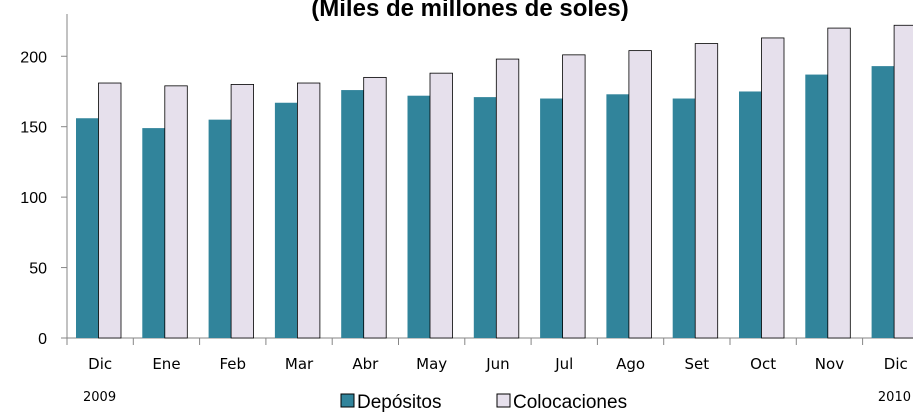 This screenshot has height=412, width=913. Describe the element at coordinates (483, 402) in the screenshot. I see `legend: Depósitos Colocaciones` at that location.